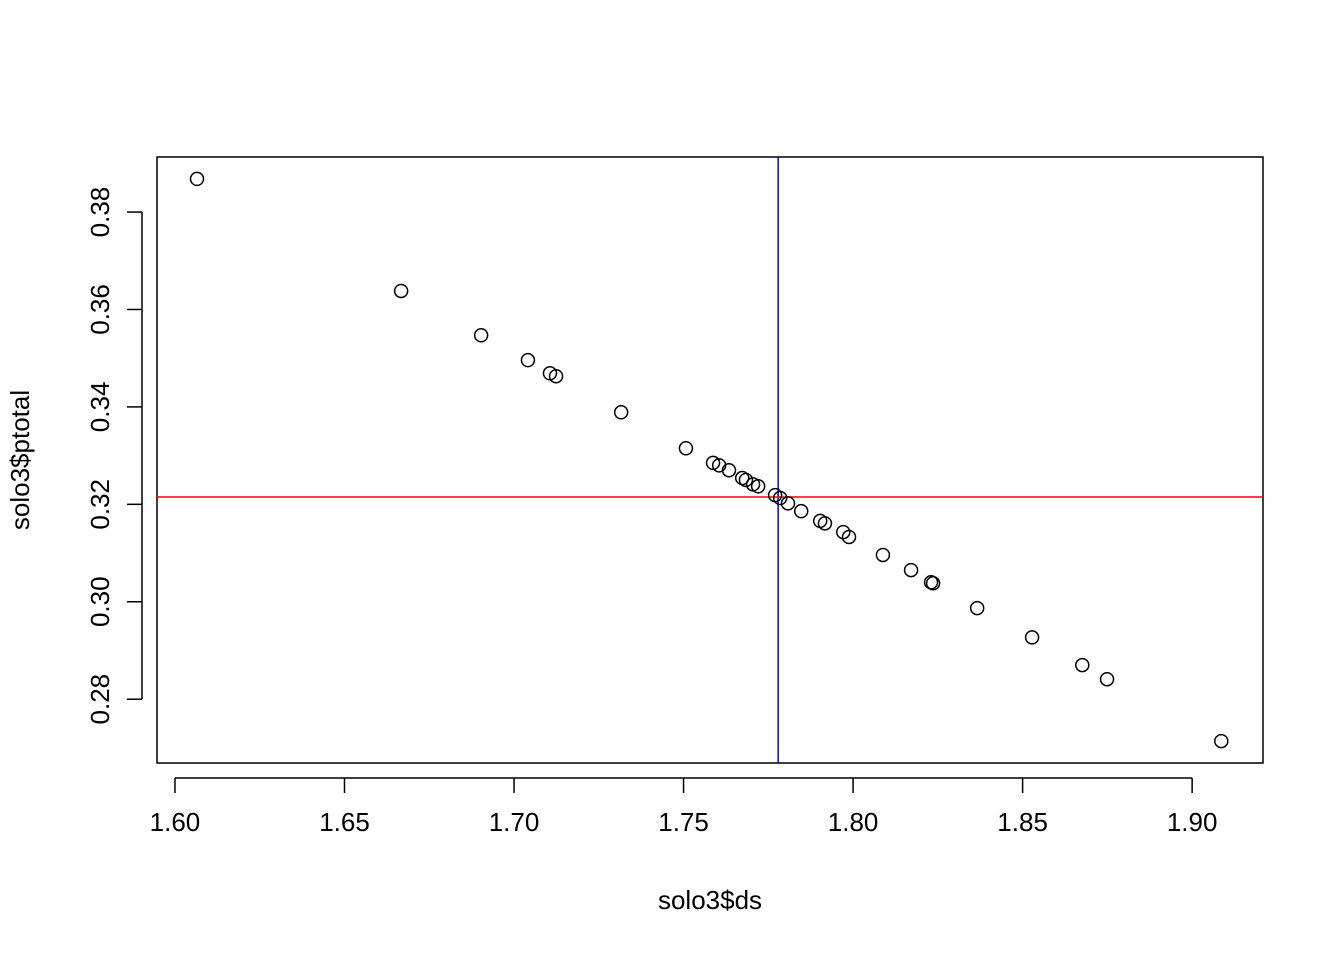  Describe the element at coordinates (100, 212) in the screenshot. I see `y-tick-label: 0.38` at that location.